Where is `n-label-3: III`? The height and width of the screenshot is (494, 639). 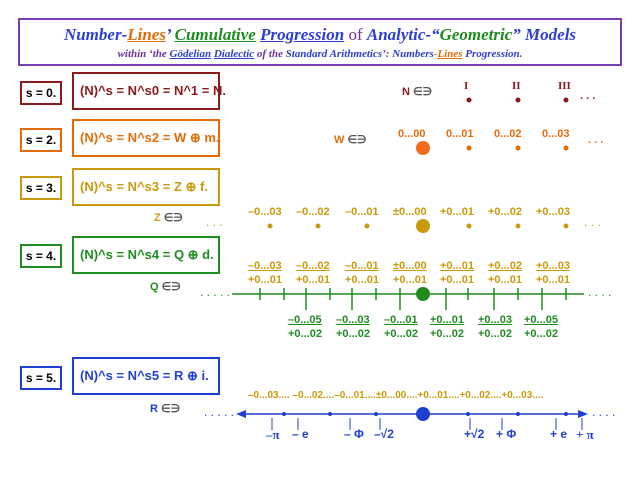
n-label-3: III is located at coordinates (564, 86).